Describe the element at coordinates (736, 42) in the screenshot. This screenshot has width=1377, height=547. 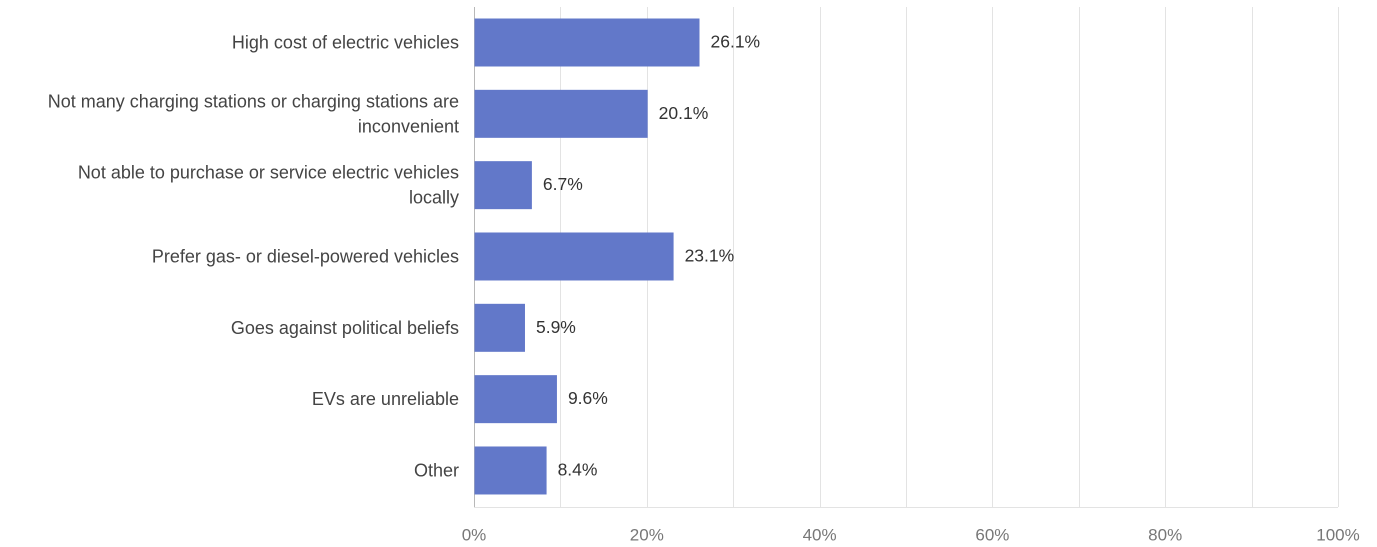
I see `value-label: 26.1%` at that location.